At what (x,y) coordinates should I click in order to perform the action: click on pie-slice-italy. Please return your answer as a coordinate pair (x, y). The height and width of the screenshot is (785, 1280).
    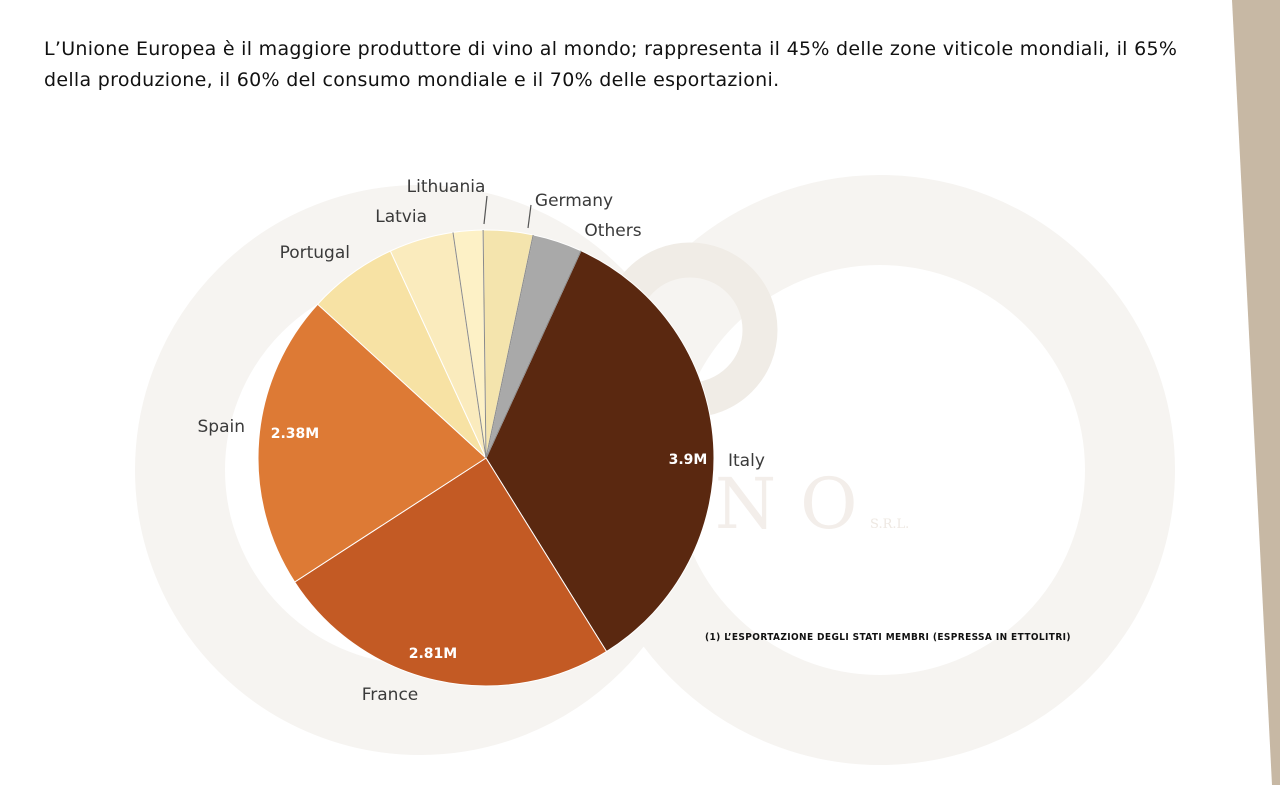
    Looking at the image, I should click on (600, 451).